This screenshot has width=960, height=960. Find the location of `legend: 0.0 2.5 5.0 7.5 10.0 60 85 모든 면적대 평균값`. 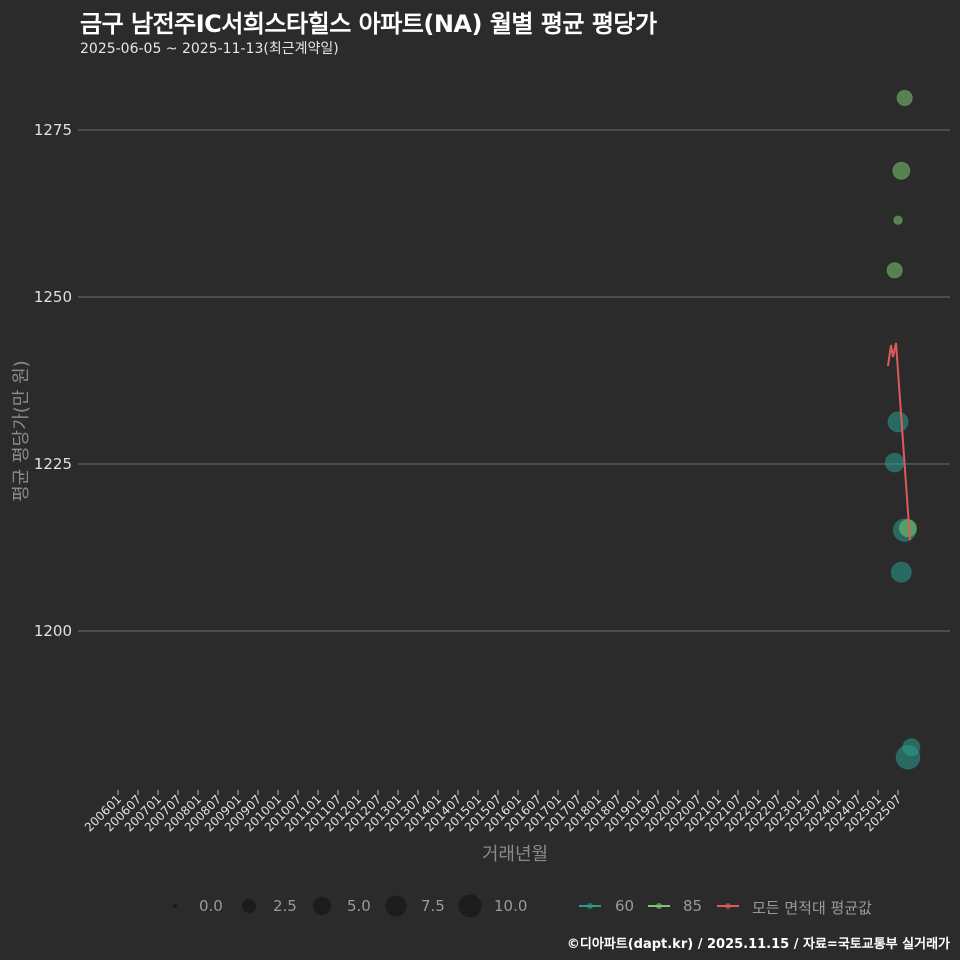

legend: 0.0 2.5 5.0 7.5 10.0 60 85 모든 면적대 평균값 is located at coordinates (480, 907).